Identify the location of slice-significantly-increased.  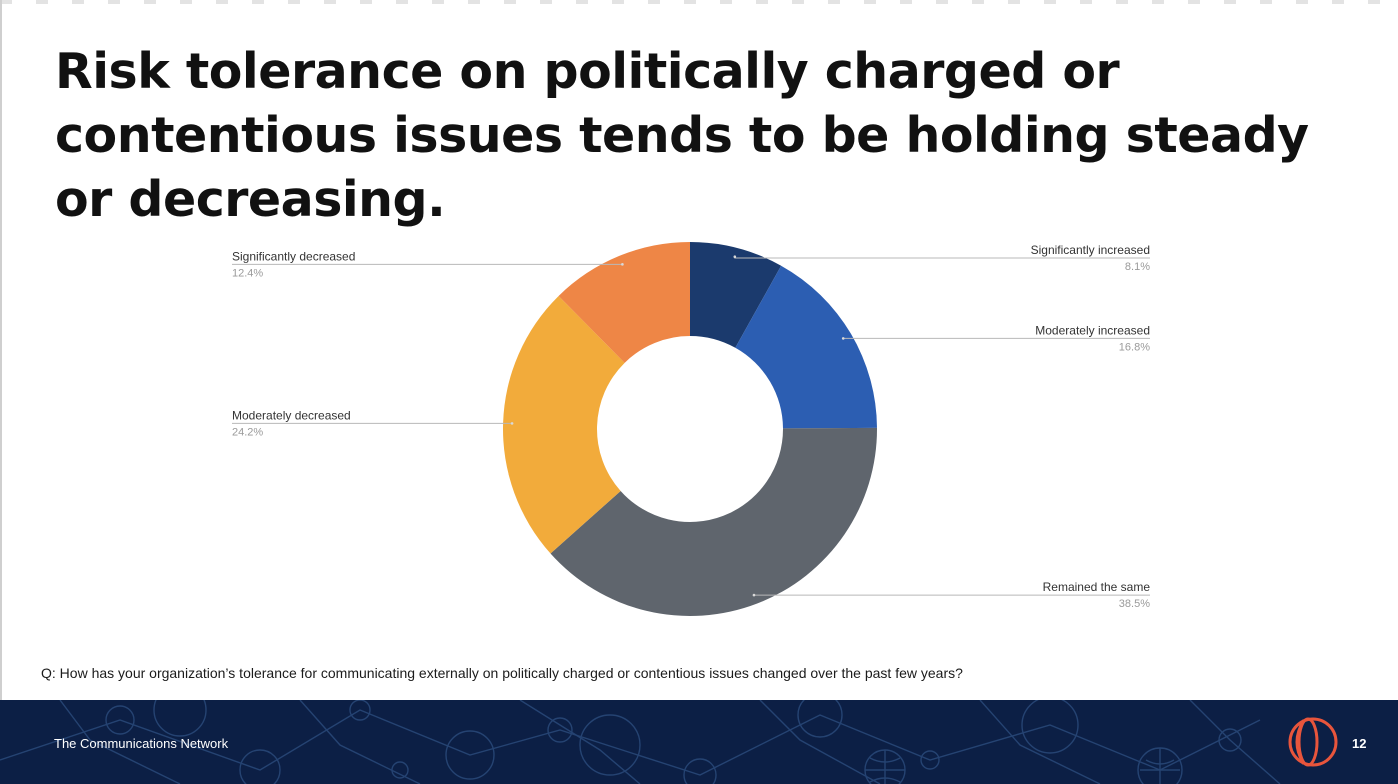
(736, 295).